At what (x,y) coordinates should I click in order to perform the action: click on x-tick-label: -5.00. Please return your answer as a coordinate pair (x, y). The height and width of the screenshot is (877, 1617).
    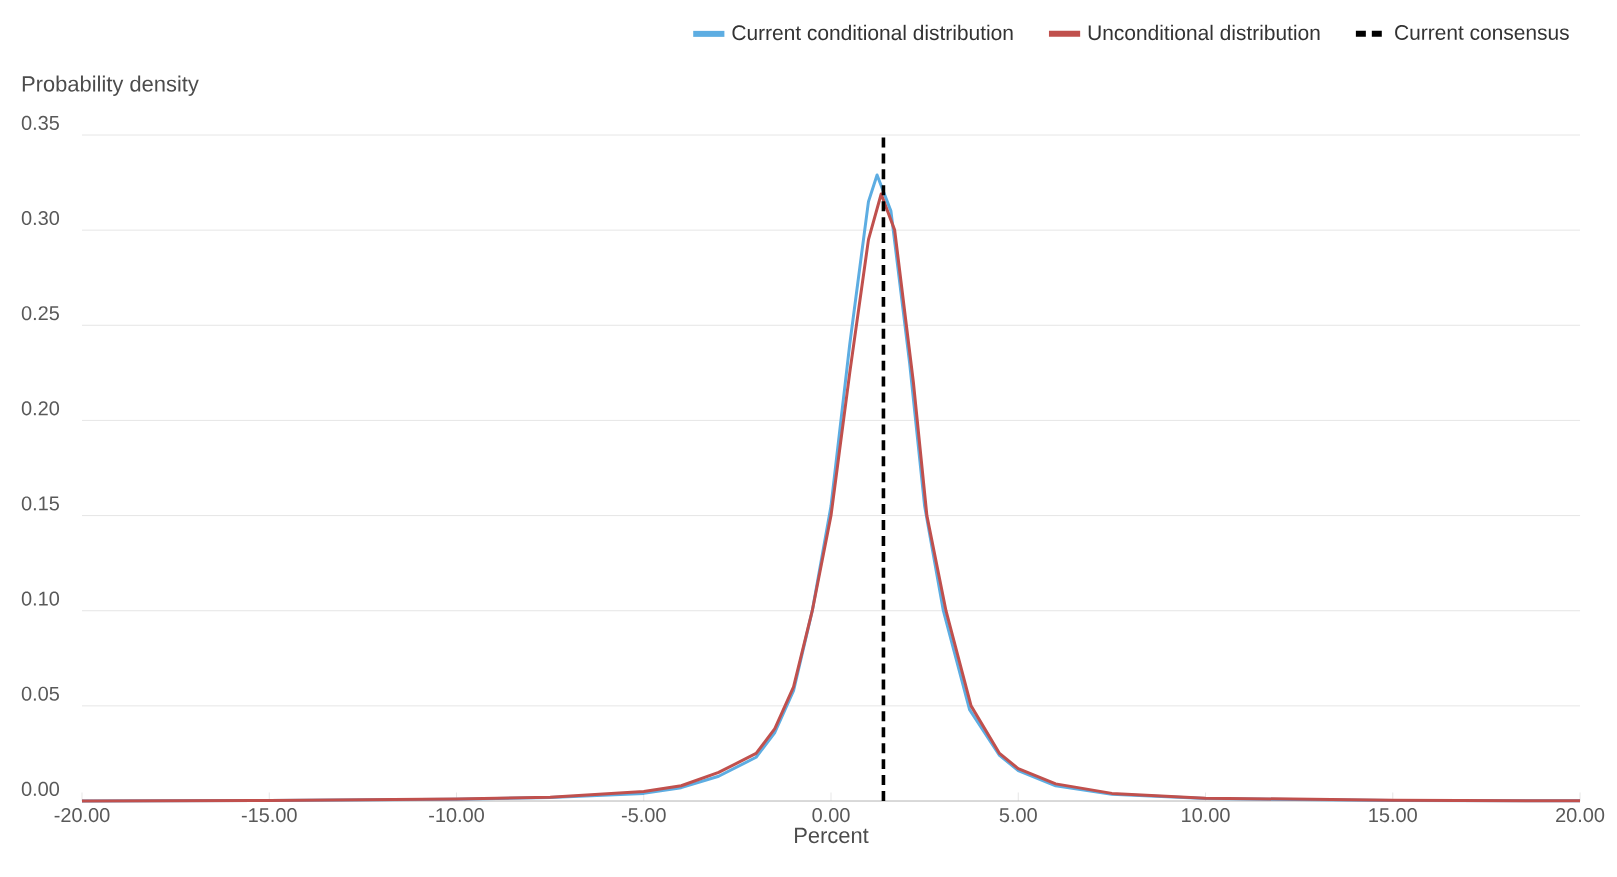
    Looking at the image, I should click on (643, 815).